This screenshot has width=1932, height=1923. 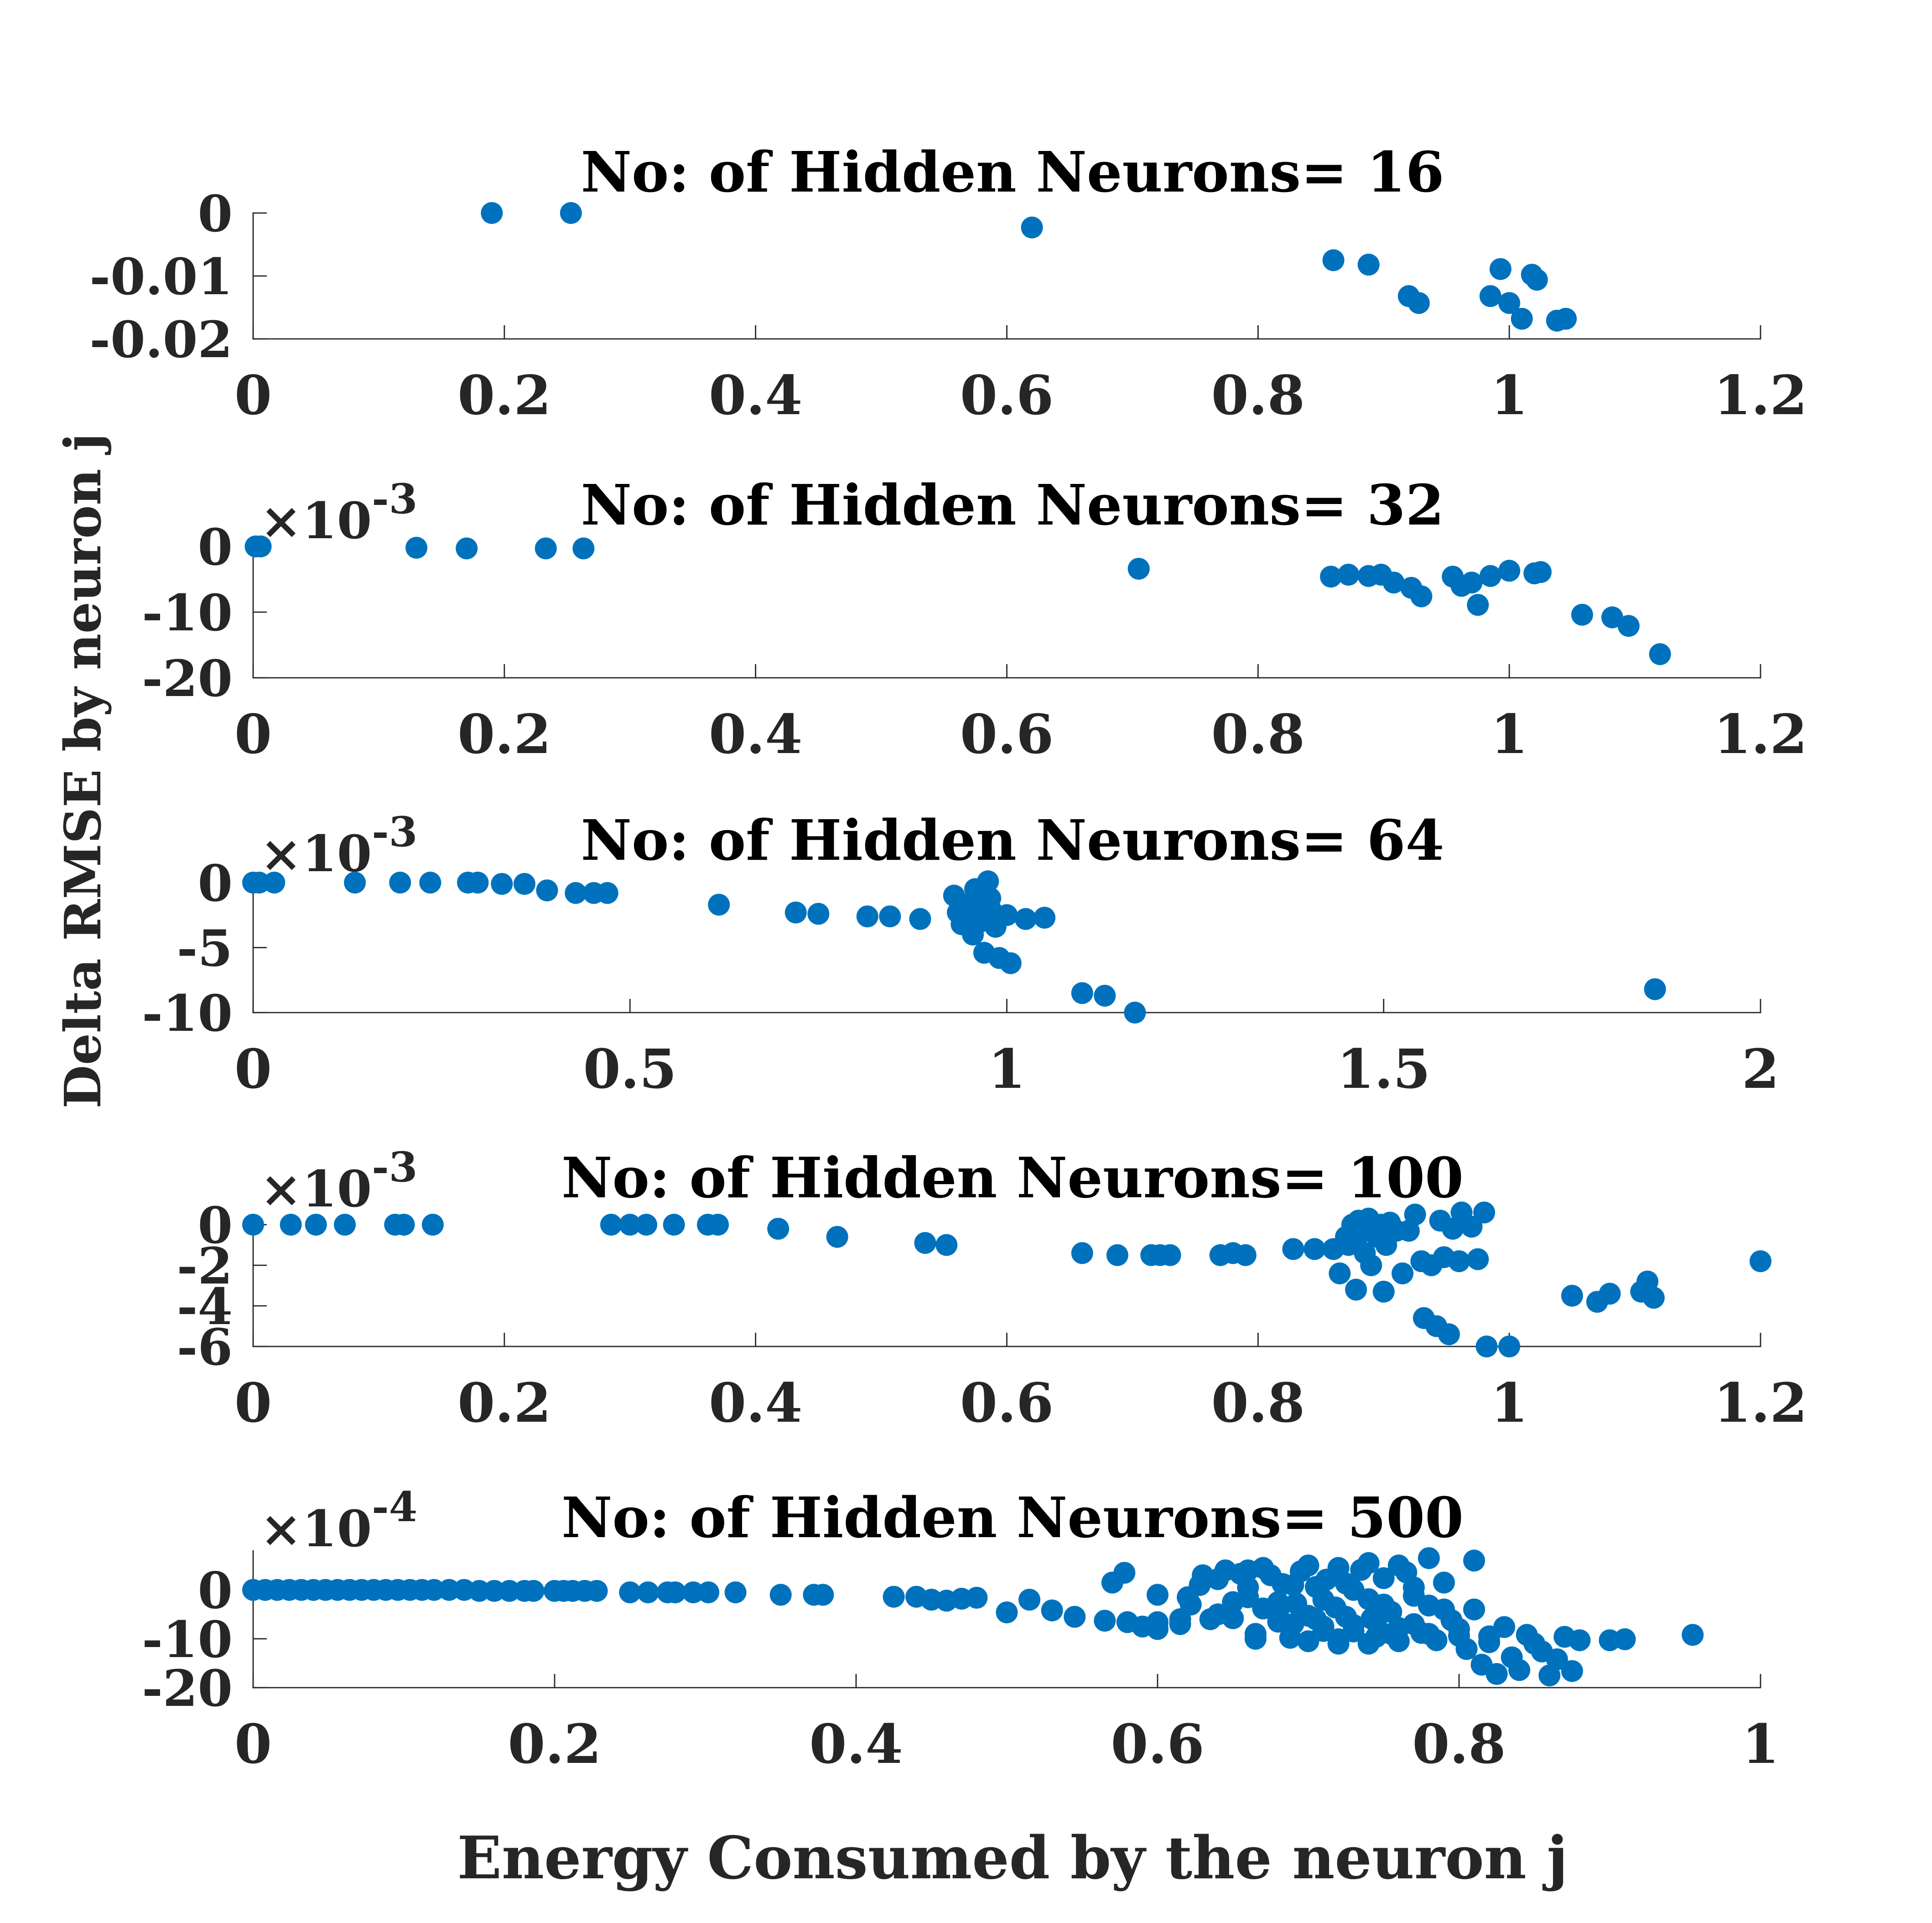 I want to click on y-tick-label: -0.01, so click(x=161, y=277).